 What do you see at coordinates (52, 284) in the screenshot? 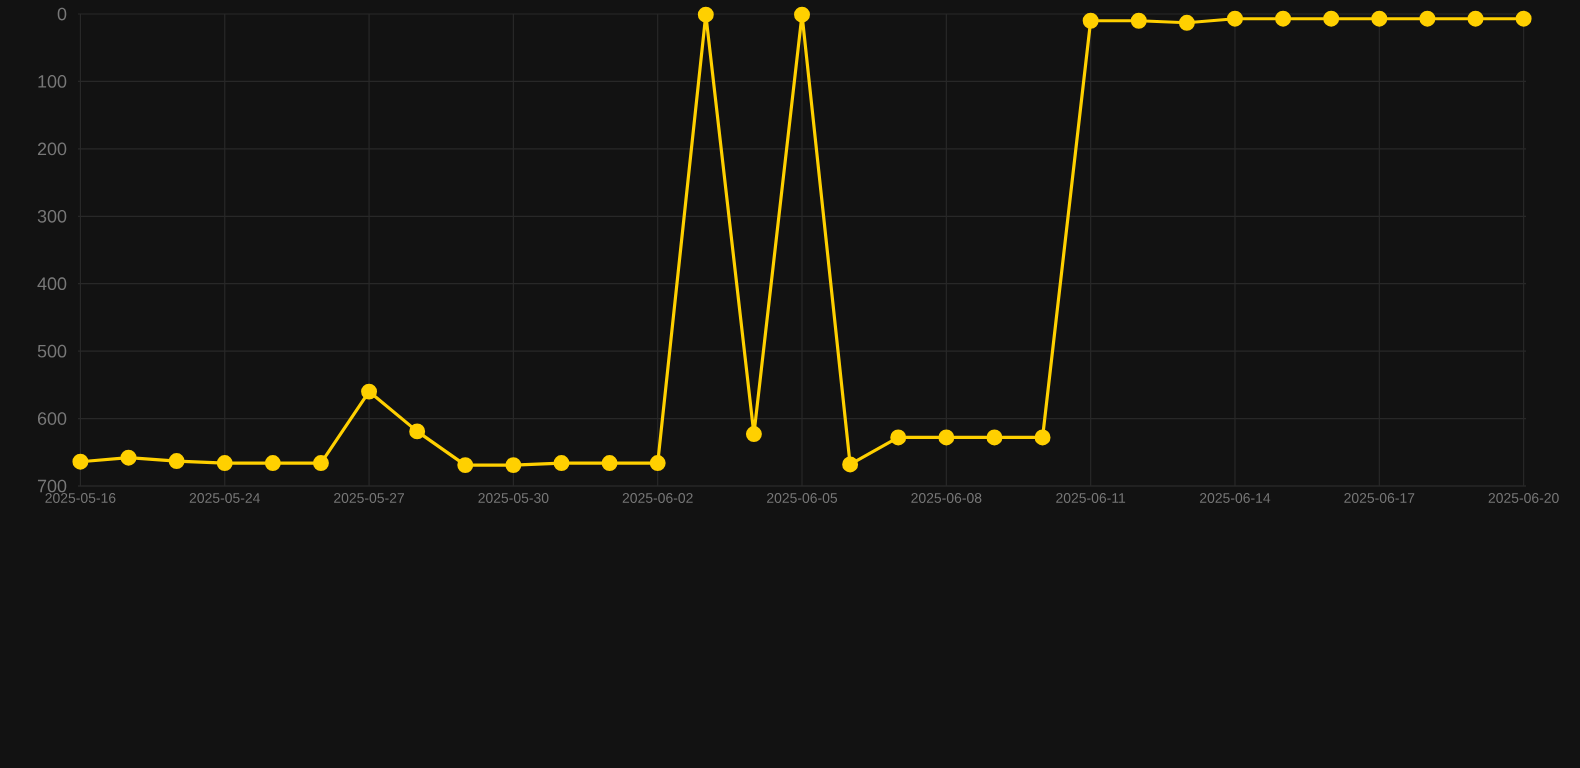
I see `y-tick-label: 400` at bounding box center [52, 284].